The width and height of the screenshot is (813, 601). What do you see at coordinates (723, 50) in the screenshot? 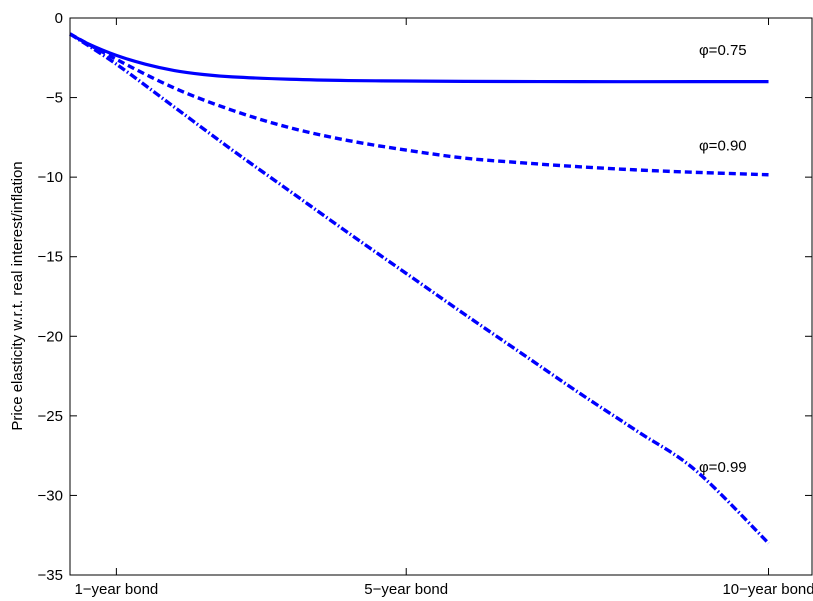
I see `series-annotation-1: φ=0.75` at bounding box center [723, 50].